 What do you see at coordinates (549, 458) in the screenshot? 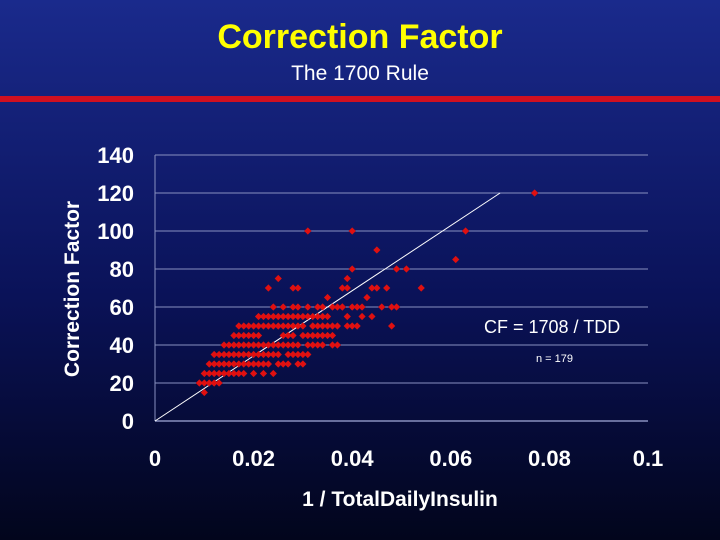
I see `x-tick-label: 0.08` at bounding box center [549, 458].